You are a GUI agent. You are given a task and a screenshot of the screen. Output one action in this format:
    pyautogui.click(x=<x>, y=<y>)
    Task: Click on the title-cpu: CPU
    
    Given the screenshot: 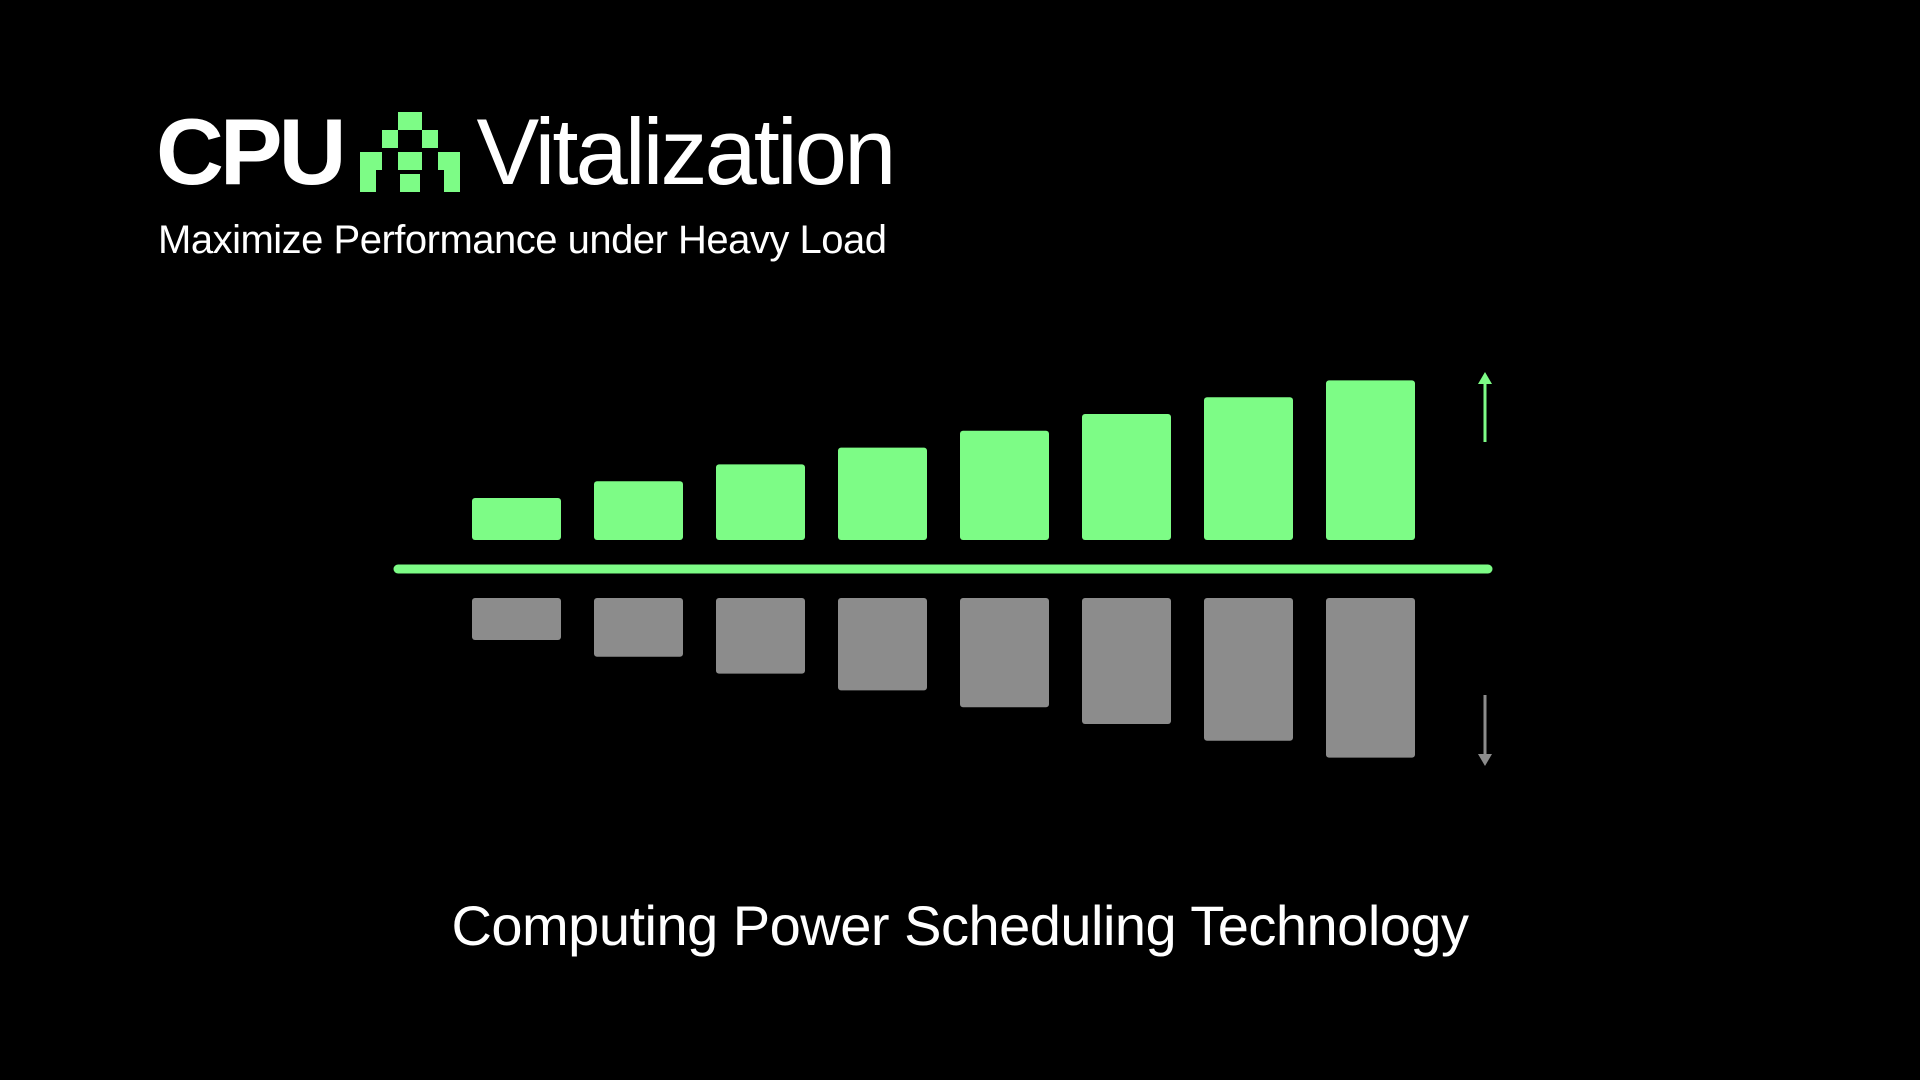 What is the action you would take?
    pyautogui.click(x=251, y=151)
    